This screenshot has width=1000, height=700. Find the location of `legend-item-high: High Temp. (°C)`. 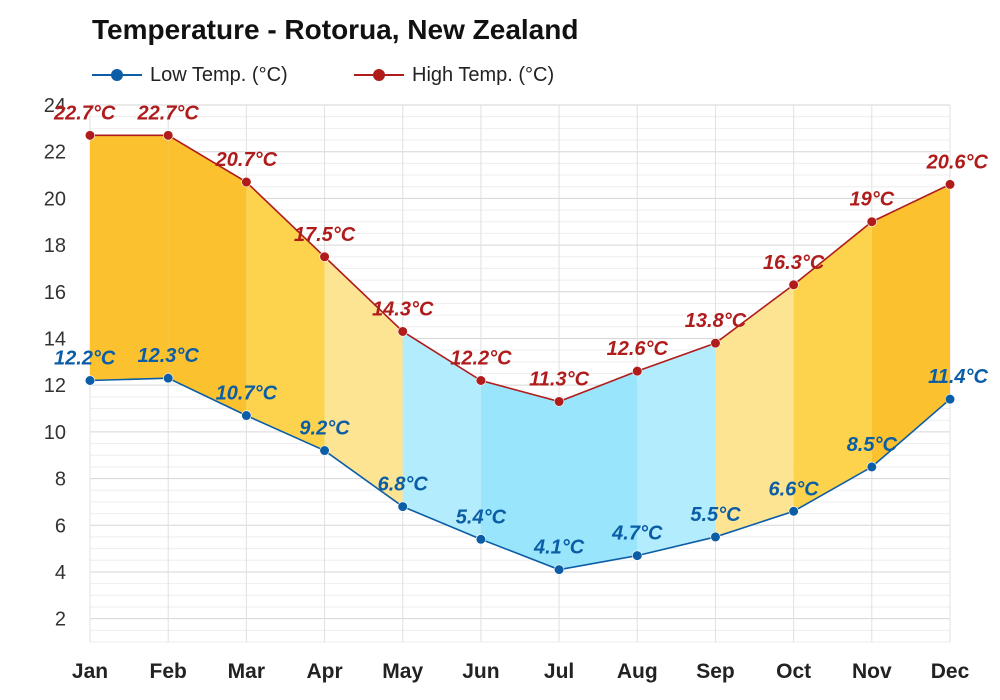

legend-item-high: High Temp. (°C) is located at coordinates (454, 75).